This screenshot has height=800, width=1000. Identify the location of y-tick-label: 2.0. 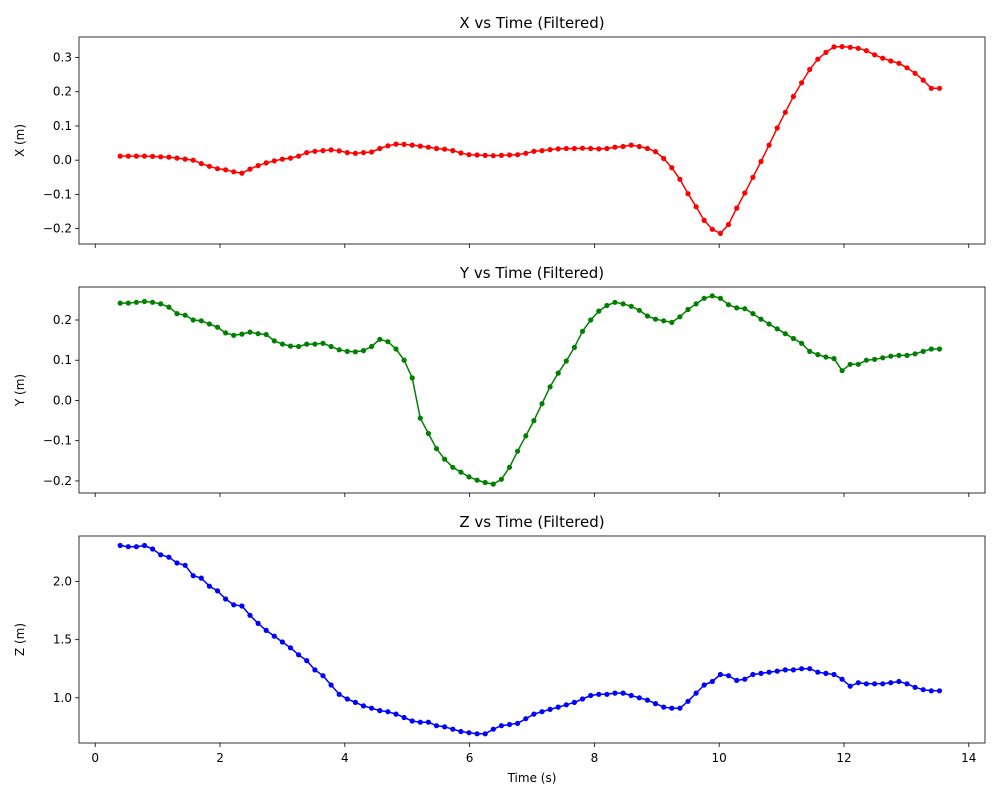
(62, 582).